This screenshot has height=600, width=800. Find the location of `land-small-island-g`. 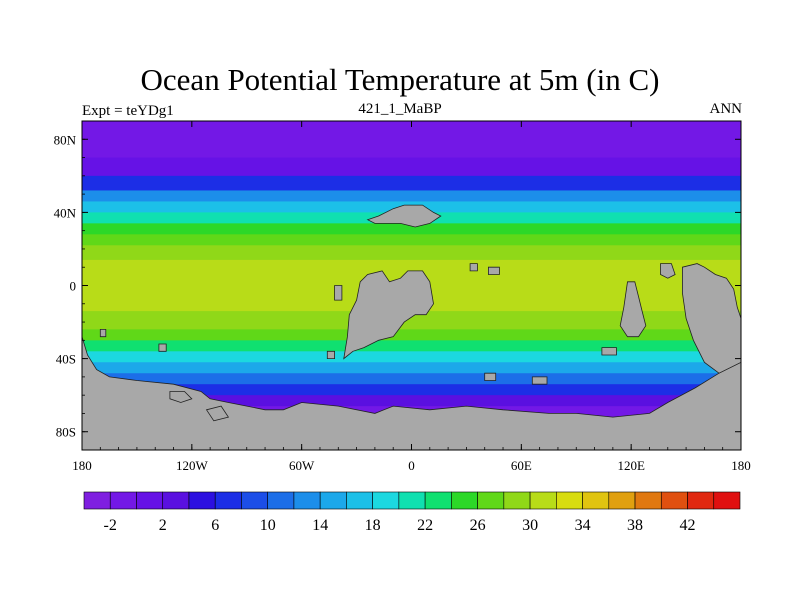

land-small-island-g is located at coordinates (609, 351).